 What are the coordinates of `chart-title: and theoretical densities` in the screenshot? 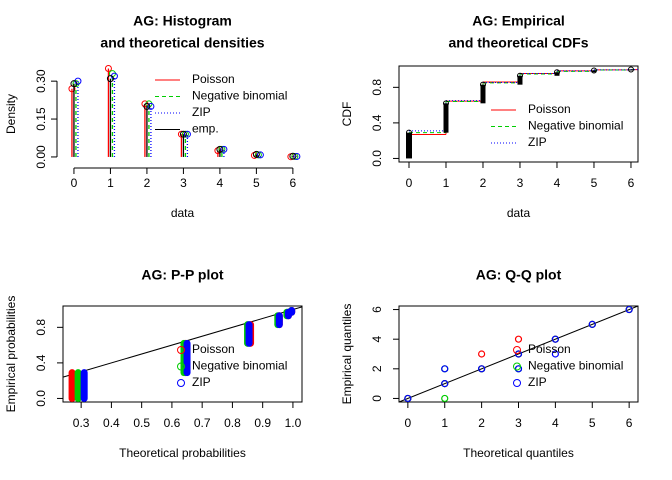 It's located at (182, 43).